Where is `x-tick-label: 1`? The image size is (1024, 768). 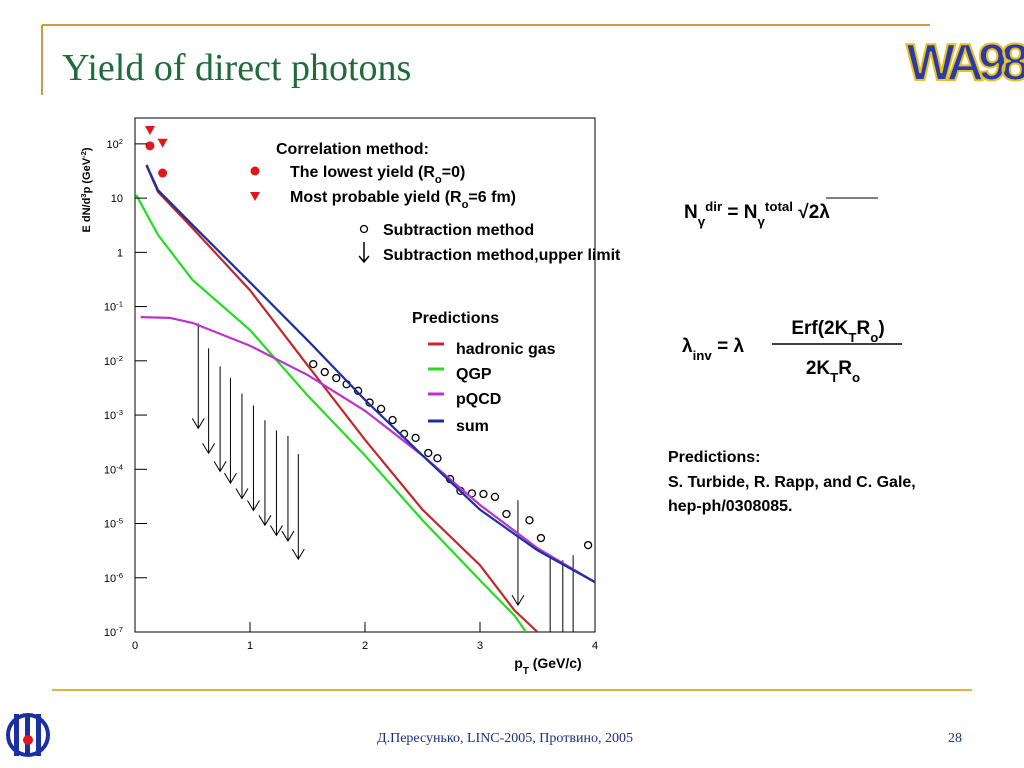 x-tick-label: 1 is located at coordinates (250, 646).